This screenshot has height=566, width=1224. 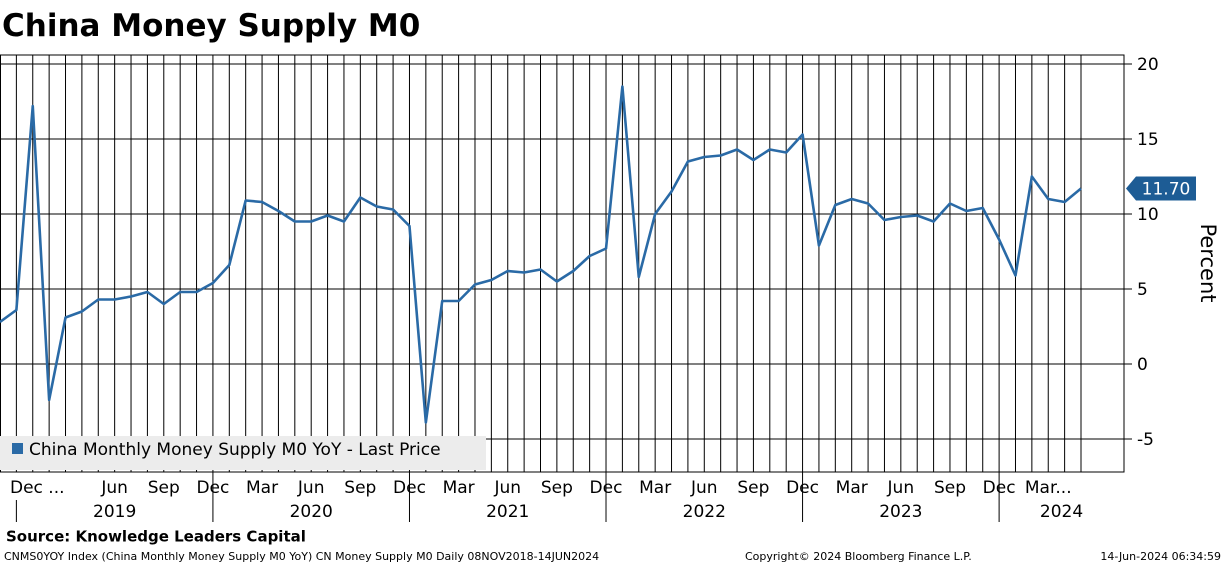 What do you see at coordinates (156, 537) in the screenshot?
I see `source: Source: Knowledge Leaders Capital` at bounding box center [156, 537].